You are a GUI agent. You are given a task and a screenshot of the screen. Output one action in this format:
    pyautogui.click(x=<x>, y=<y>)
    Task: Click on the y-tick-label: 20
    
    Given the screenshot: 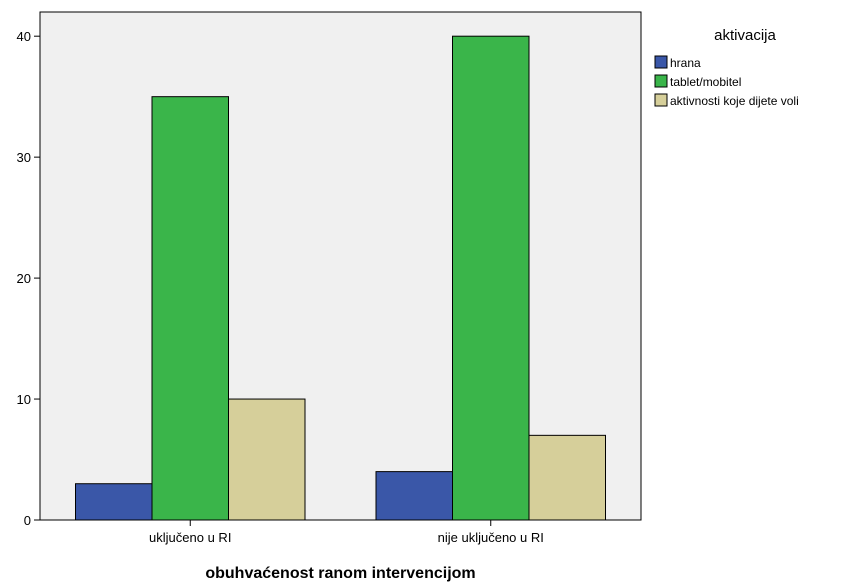 What is the action you would take?
    pyautogui.click(x=24, y=278)
    